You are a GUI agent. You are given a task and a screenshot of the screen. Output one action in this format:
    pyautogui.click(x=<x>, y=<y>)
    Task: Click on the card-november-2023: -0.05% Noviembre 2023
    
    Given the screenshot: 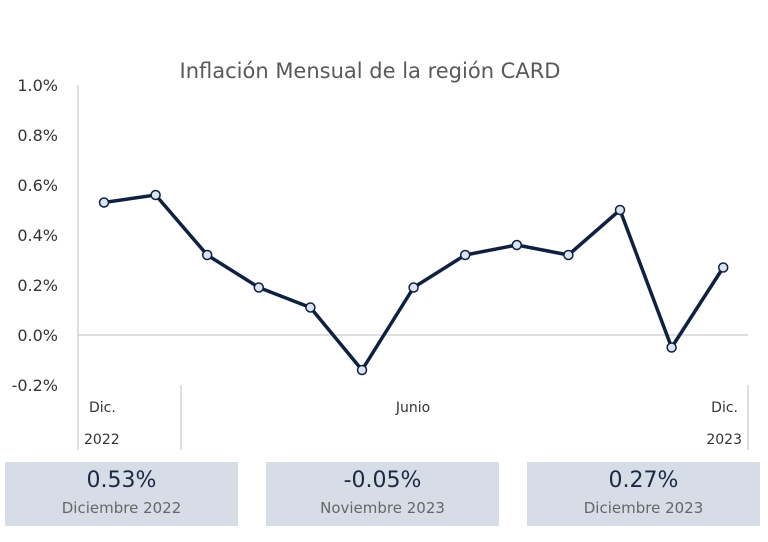 What is the action you would take?
    pyautogui.click(x=382, y=494)
    